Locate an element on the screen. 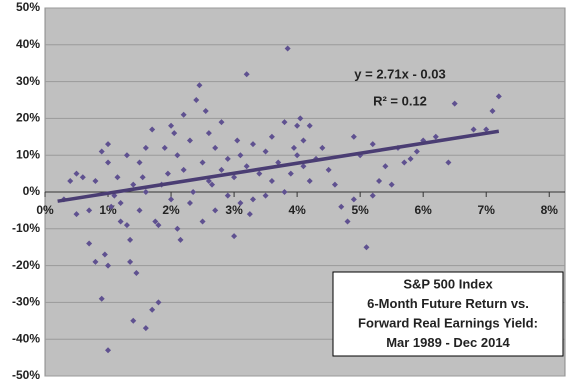  x-tick-label: 0% is located at coordinates (45, 210).